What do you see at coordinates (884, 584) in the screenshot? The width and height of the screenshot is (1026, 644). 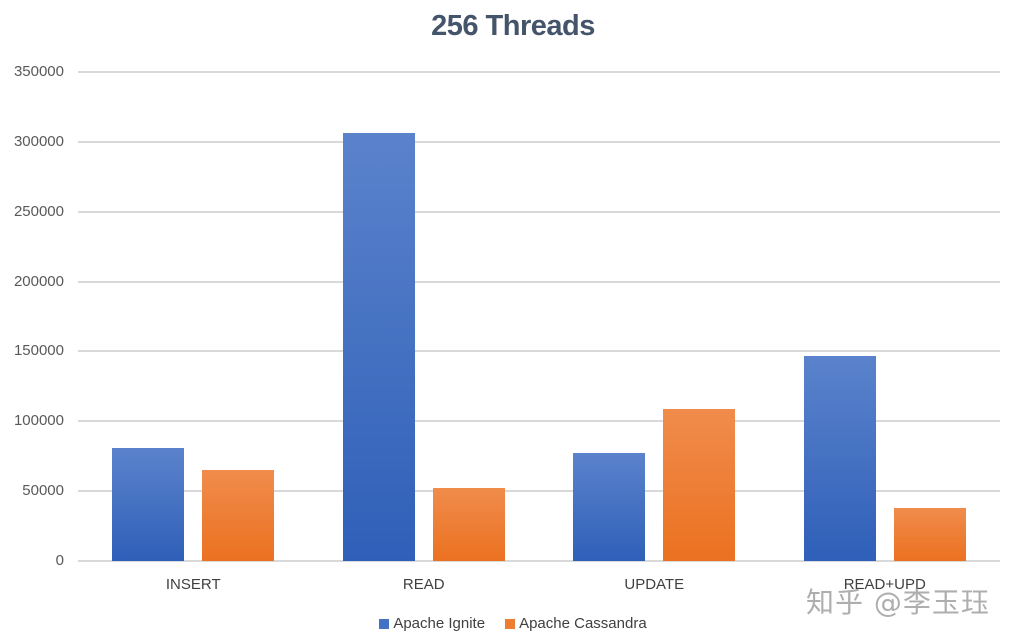 I see `x-tick-label: READ+UPD` at bounding box center [884, 584].